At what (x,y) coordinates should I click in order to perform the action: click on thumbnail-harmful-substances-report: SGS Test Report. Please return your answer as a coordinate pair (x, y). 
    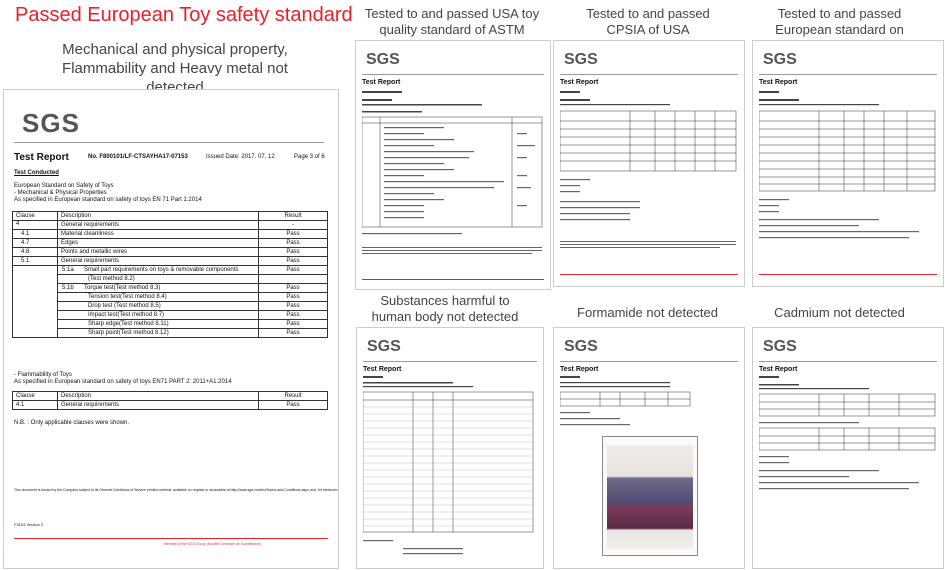
    Looking at the image, I should click on (450, 448).